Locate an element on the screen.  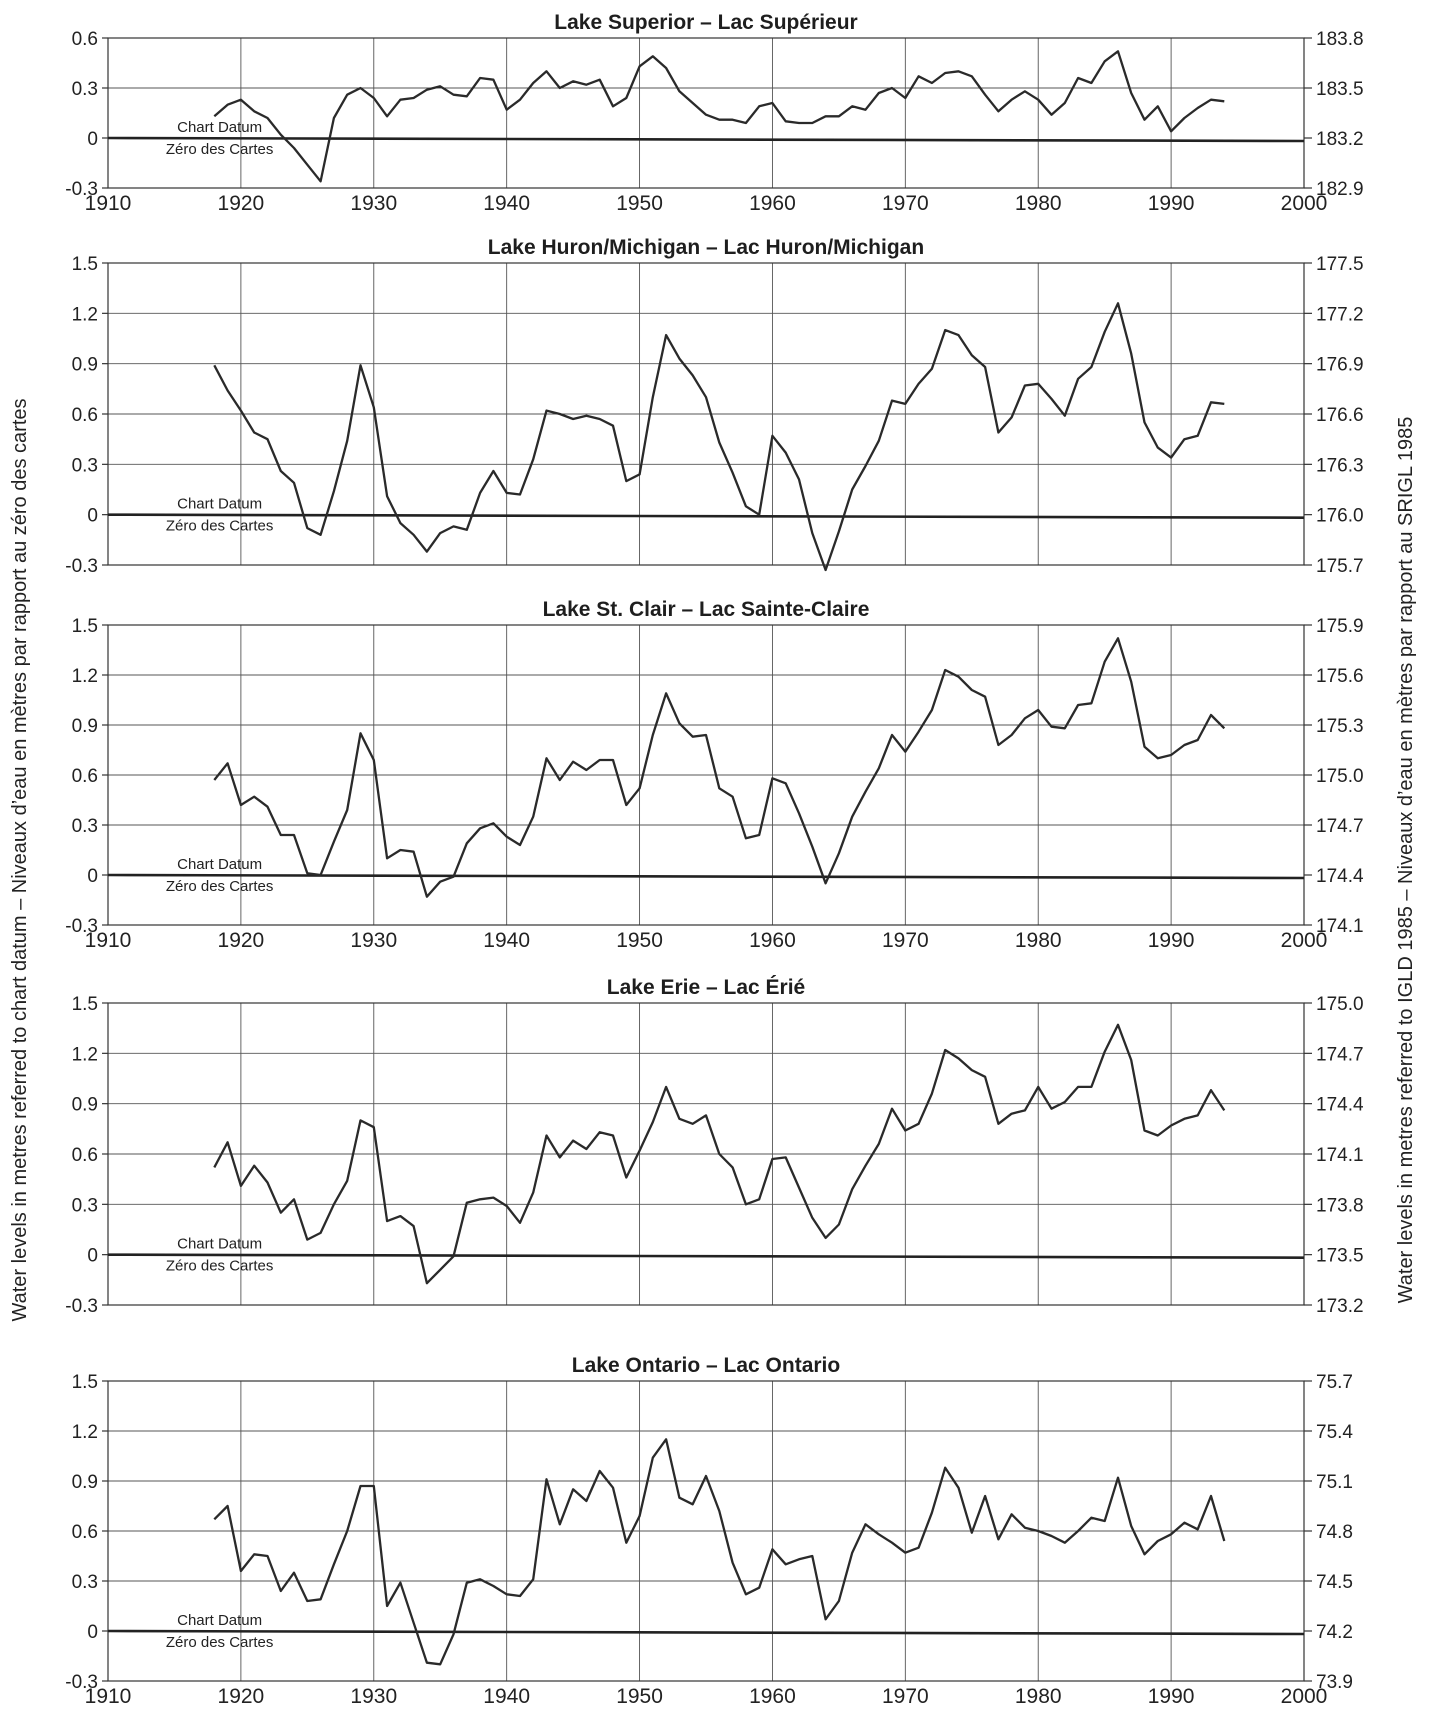
y2-tick-label: 74.2 is located at coordinates (1334, 1632).